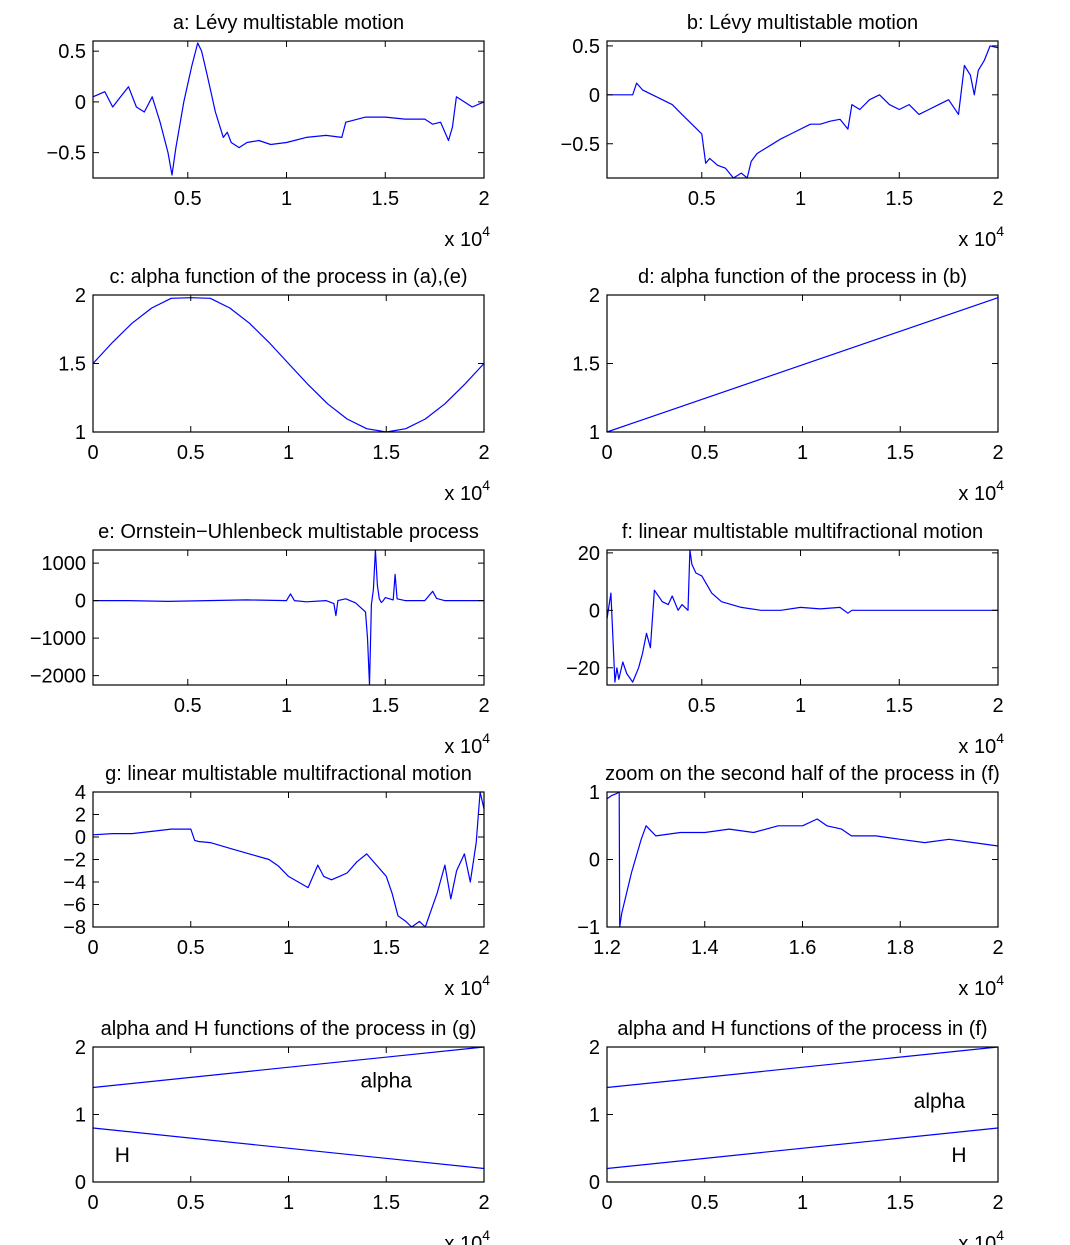 The image size is (1070, 1245). Describe the element at coordinates (122, 1155) in the screenshot. I see `annotation-h: H` at that location.